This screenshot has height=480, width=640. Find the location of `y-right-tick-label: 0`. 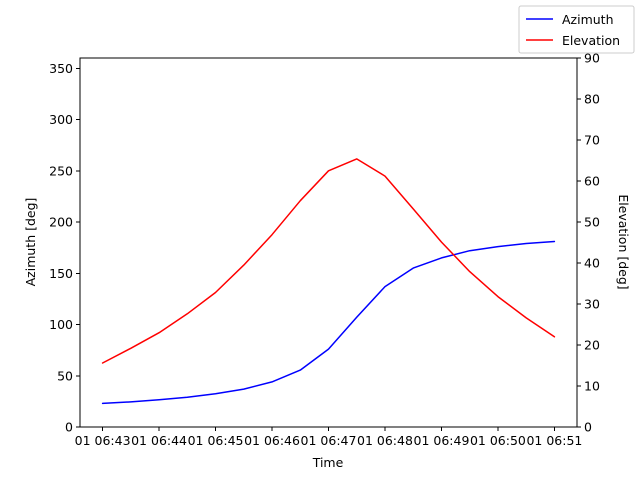

y-right-tick-label: 0 is located at coordinates (588, 427).